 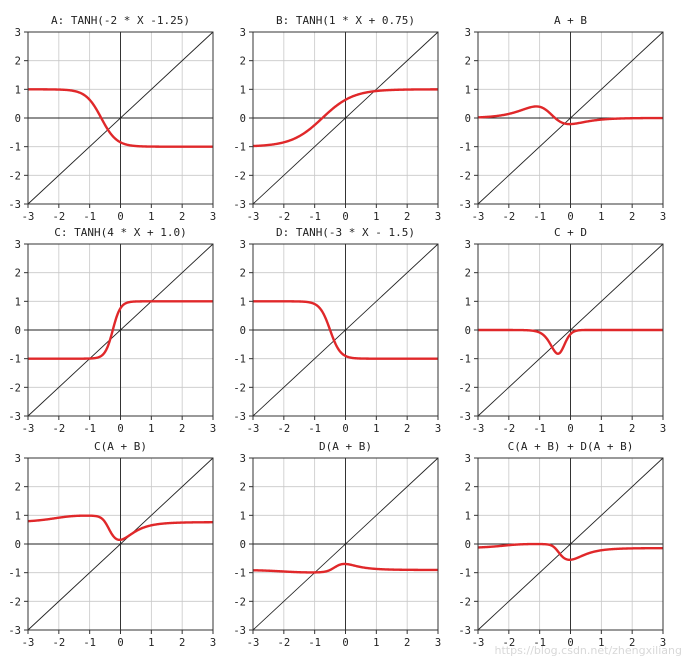 What do you see at coordinates (588, 650) in the screenshot?
I see `watermark: https://blog.csdn.net/zhengxiliang` at bounding box center [588, 650].